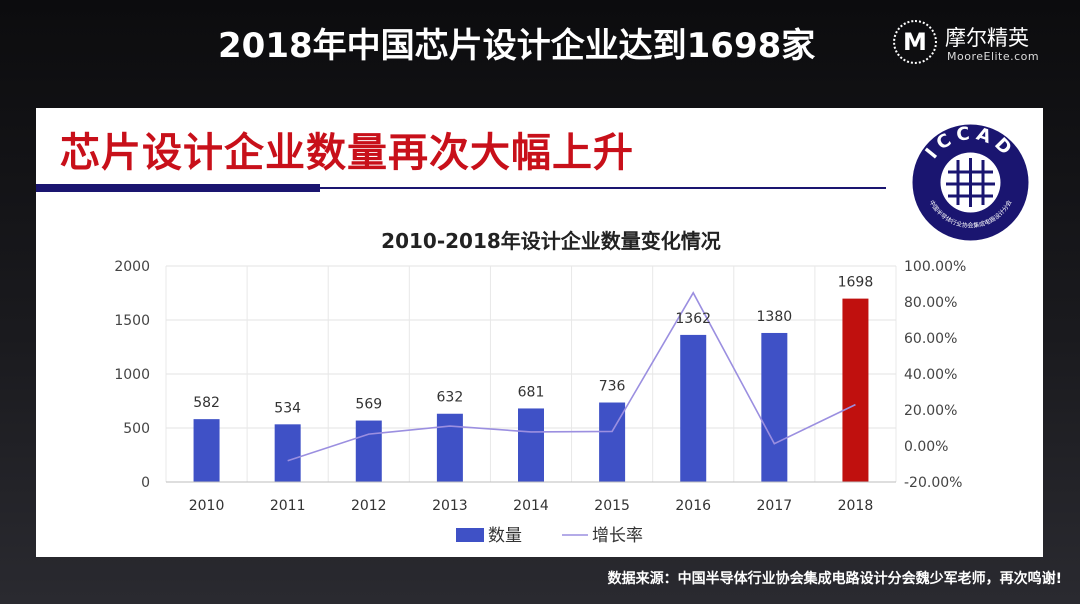 The width and height of the screenshot is (1080, 604). I want to click on heading-rule-accent, so click(178, 188).